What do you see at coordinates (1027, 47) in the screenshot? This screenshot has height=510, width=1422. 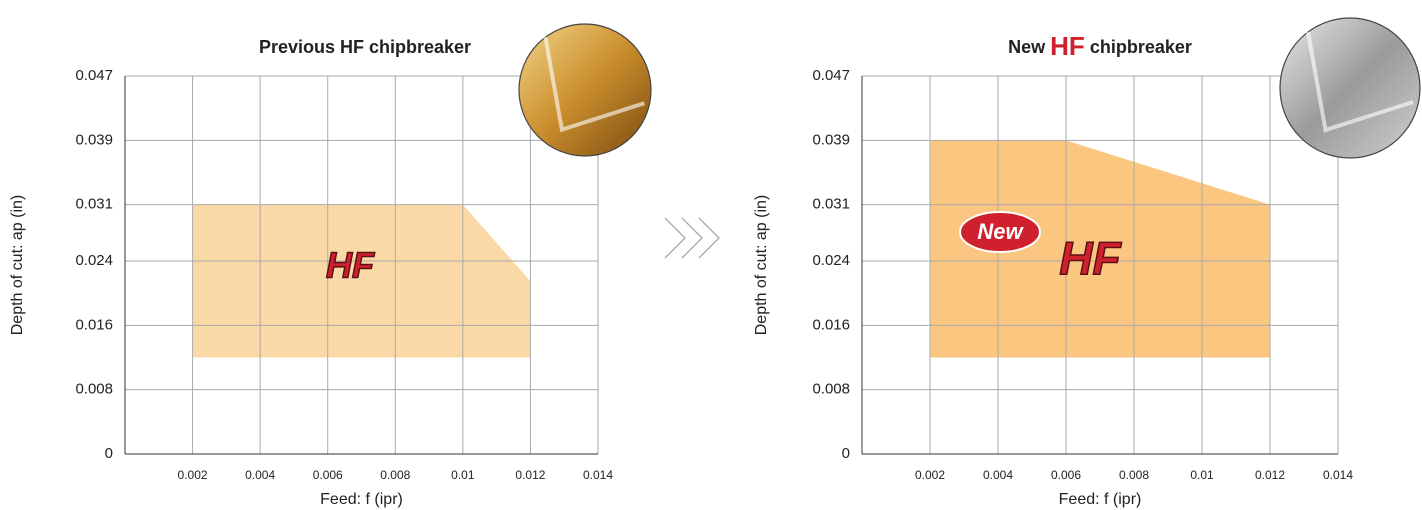 I see `title-part: New` at bounding box center [1027, 47].